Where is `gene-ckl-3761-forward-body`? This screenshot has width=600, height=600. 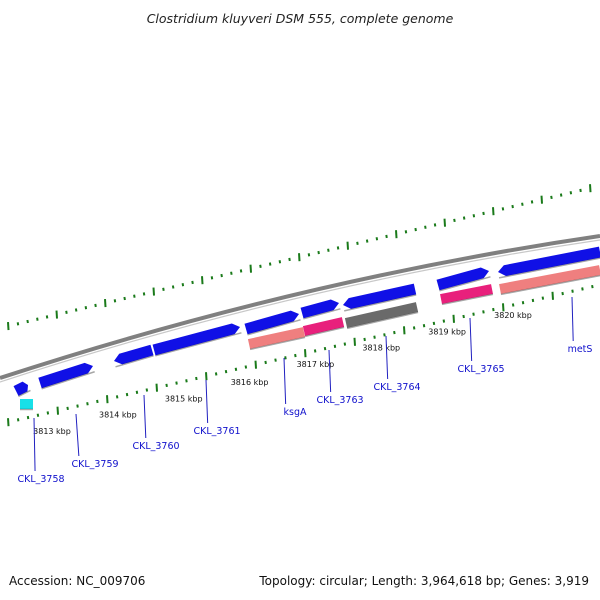 gene-ckl-3761-forward-body is located at coordinates (196, 339).